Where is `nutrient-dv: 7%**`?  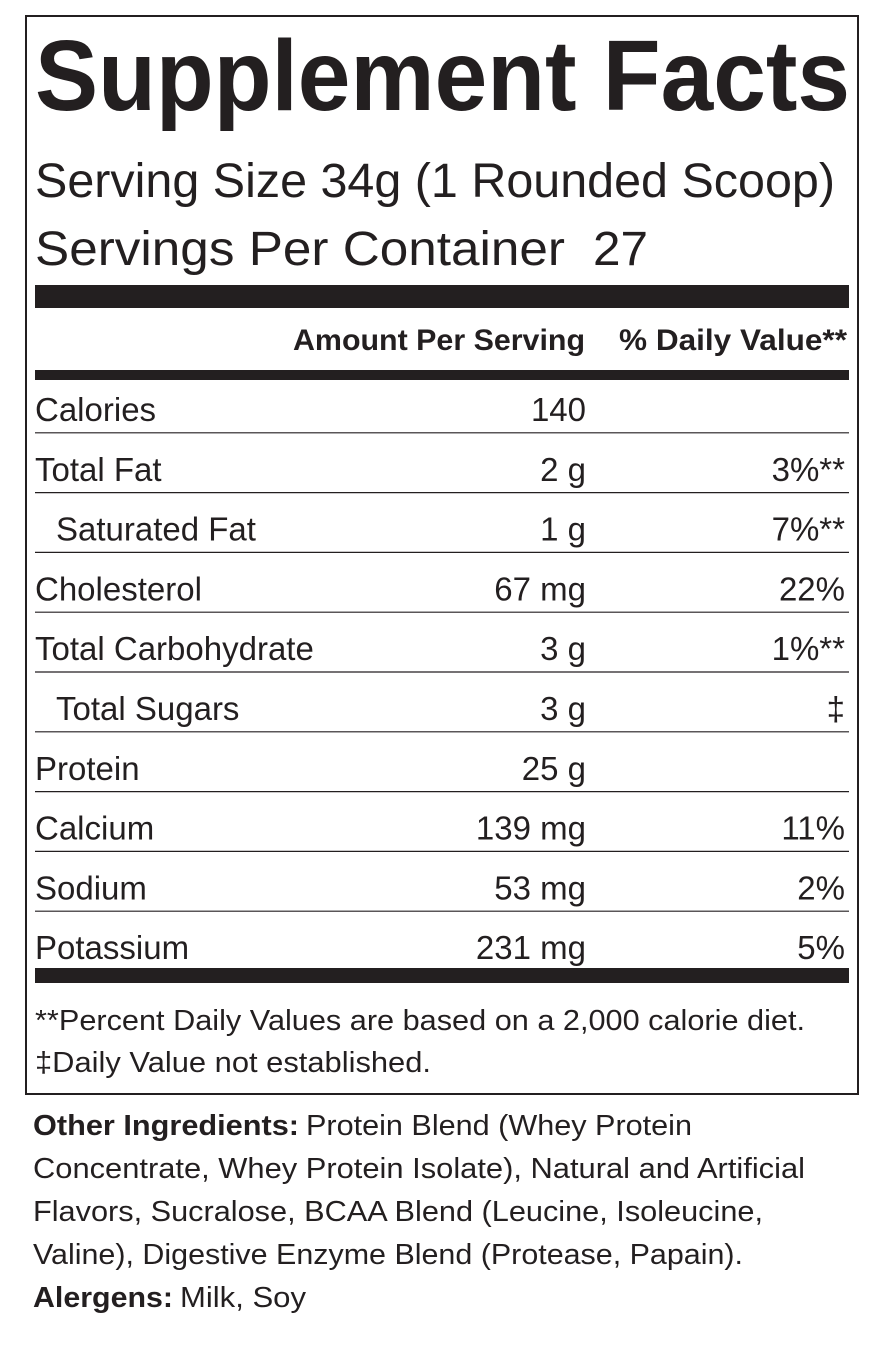
nutrient-dv: 7%** is located at coordinates (809, 529).